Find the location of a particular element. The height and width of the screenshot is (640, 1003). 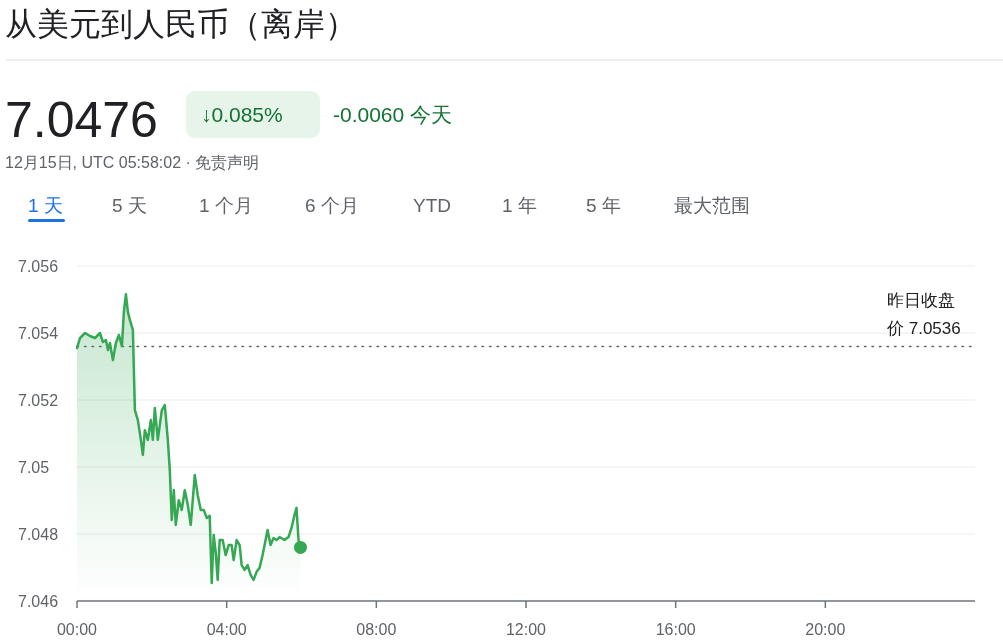

y-tick-label: 7.056 is located at coordinates (38, 266).